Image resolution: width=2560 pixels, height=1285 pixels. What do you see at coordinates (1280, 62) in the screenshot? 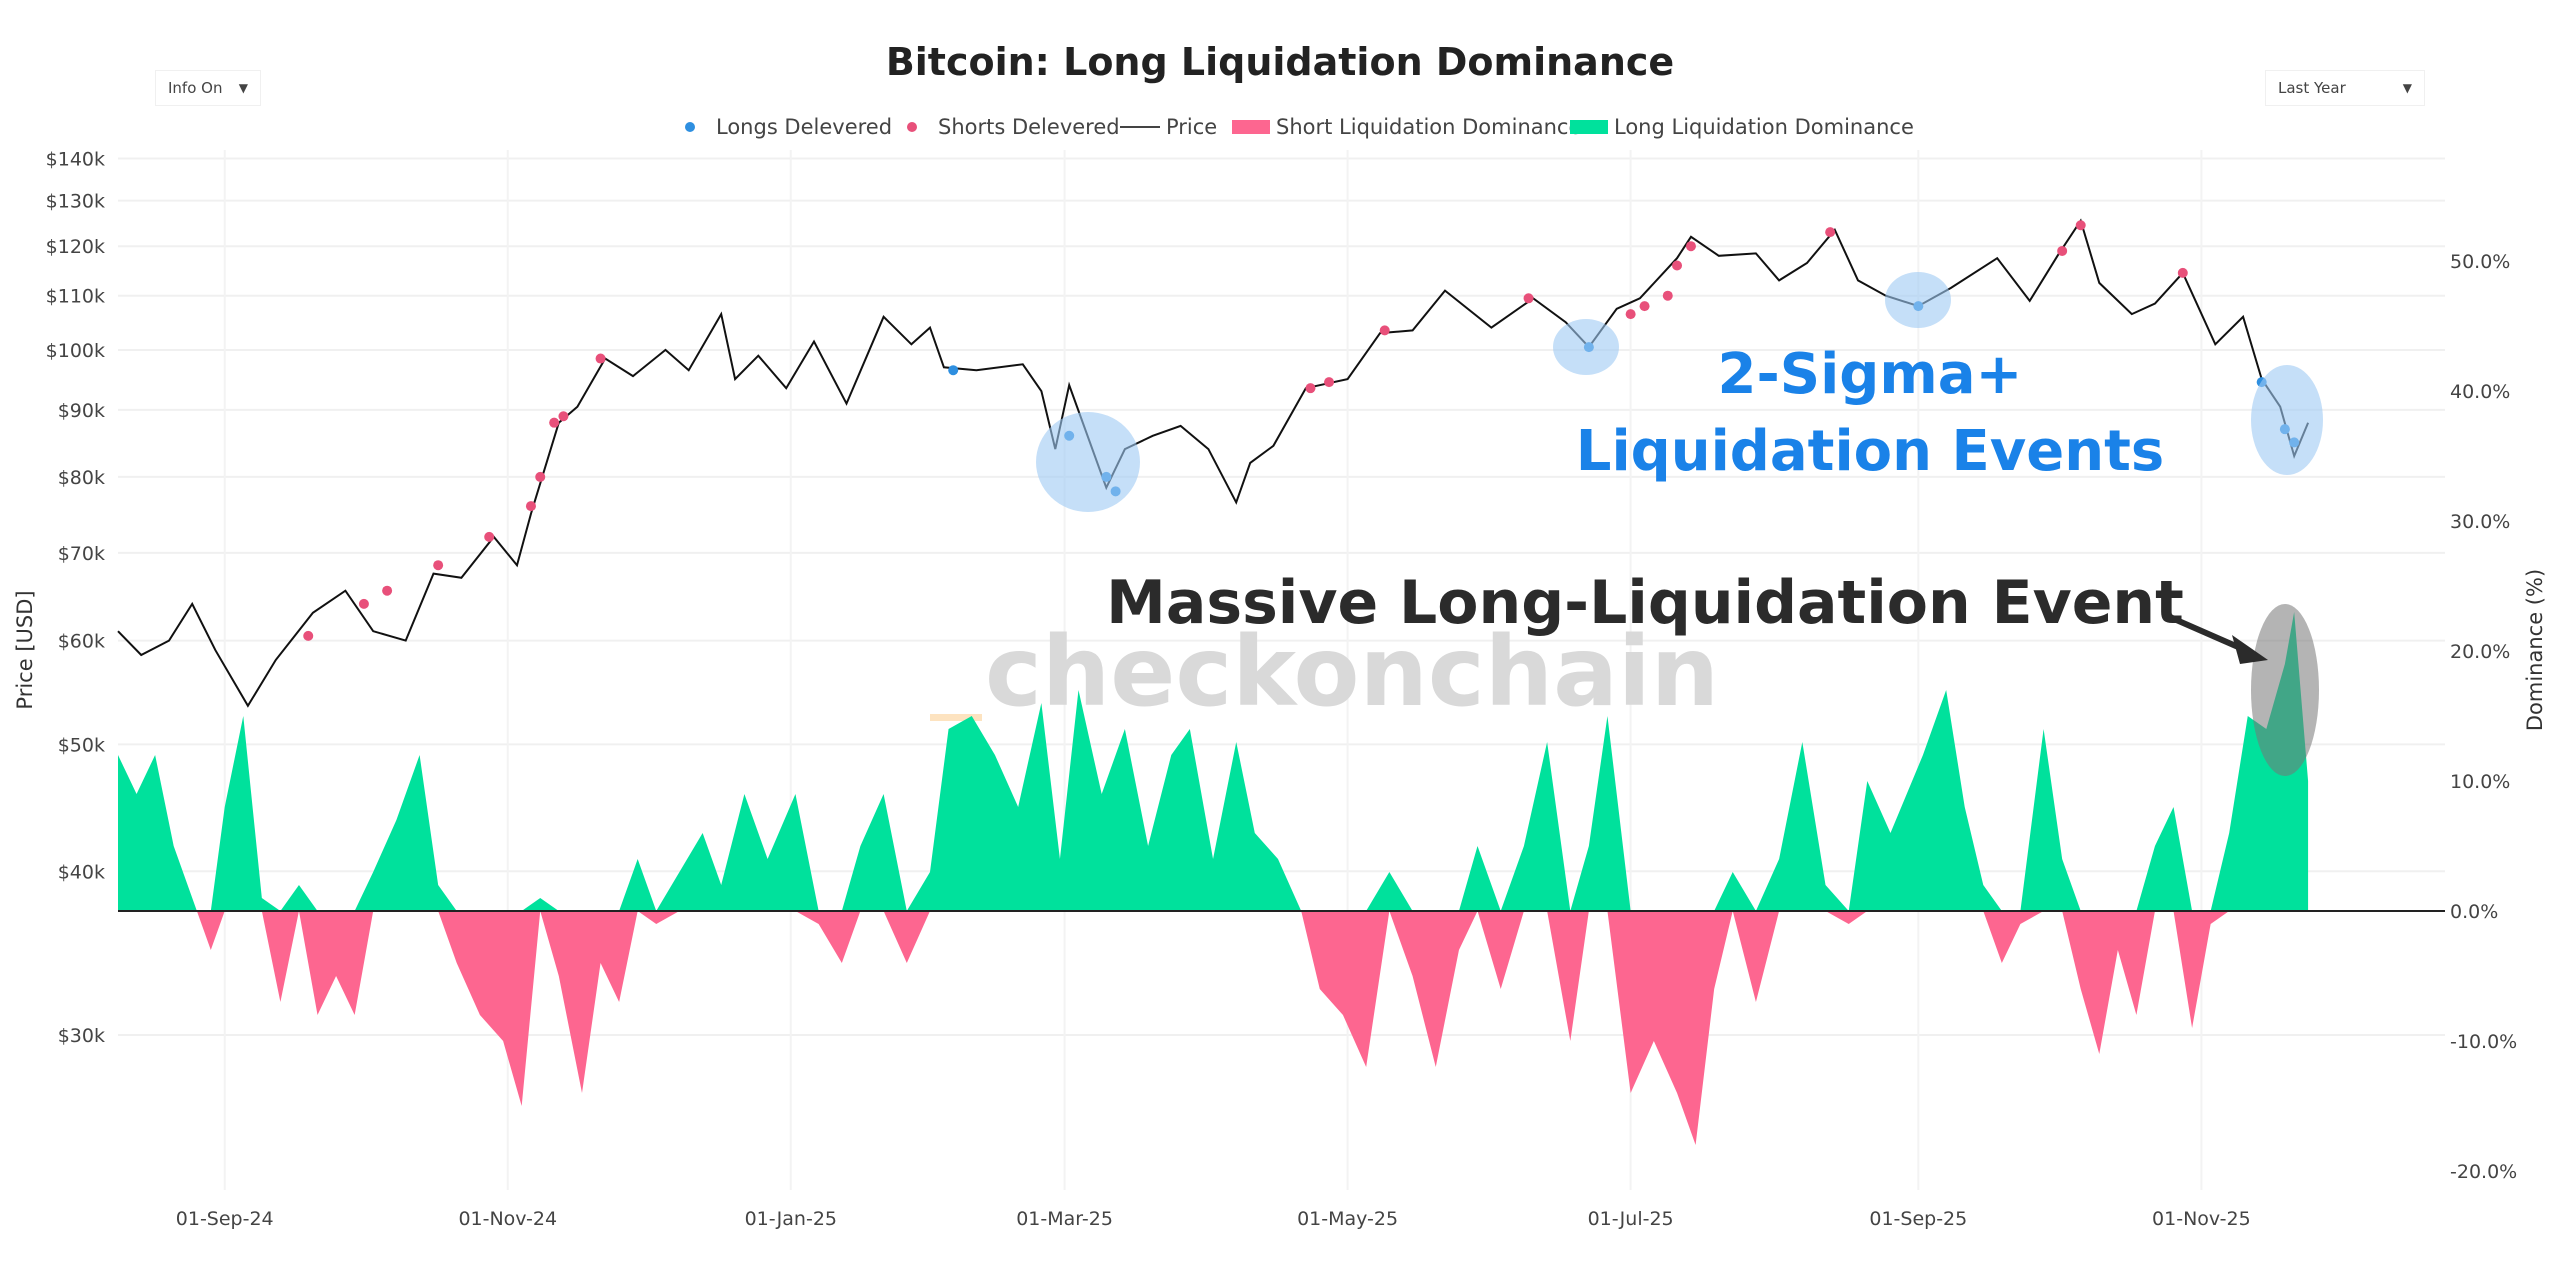
I see `chart-title: Bitcoin: Long Liquidation Dominance` at bounding box center [1280, 62].